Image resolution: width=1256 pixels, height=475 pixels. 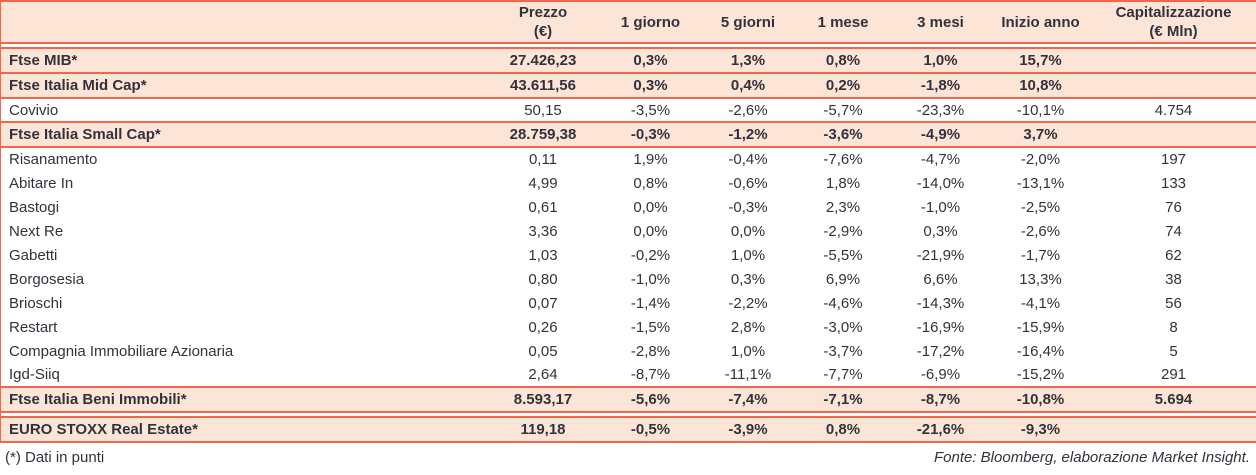 What do you see at coordinates (543, 110) in the screenshot?
I see `cell-prezzo: 50,15` at bounding box center [543, 110].